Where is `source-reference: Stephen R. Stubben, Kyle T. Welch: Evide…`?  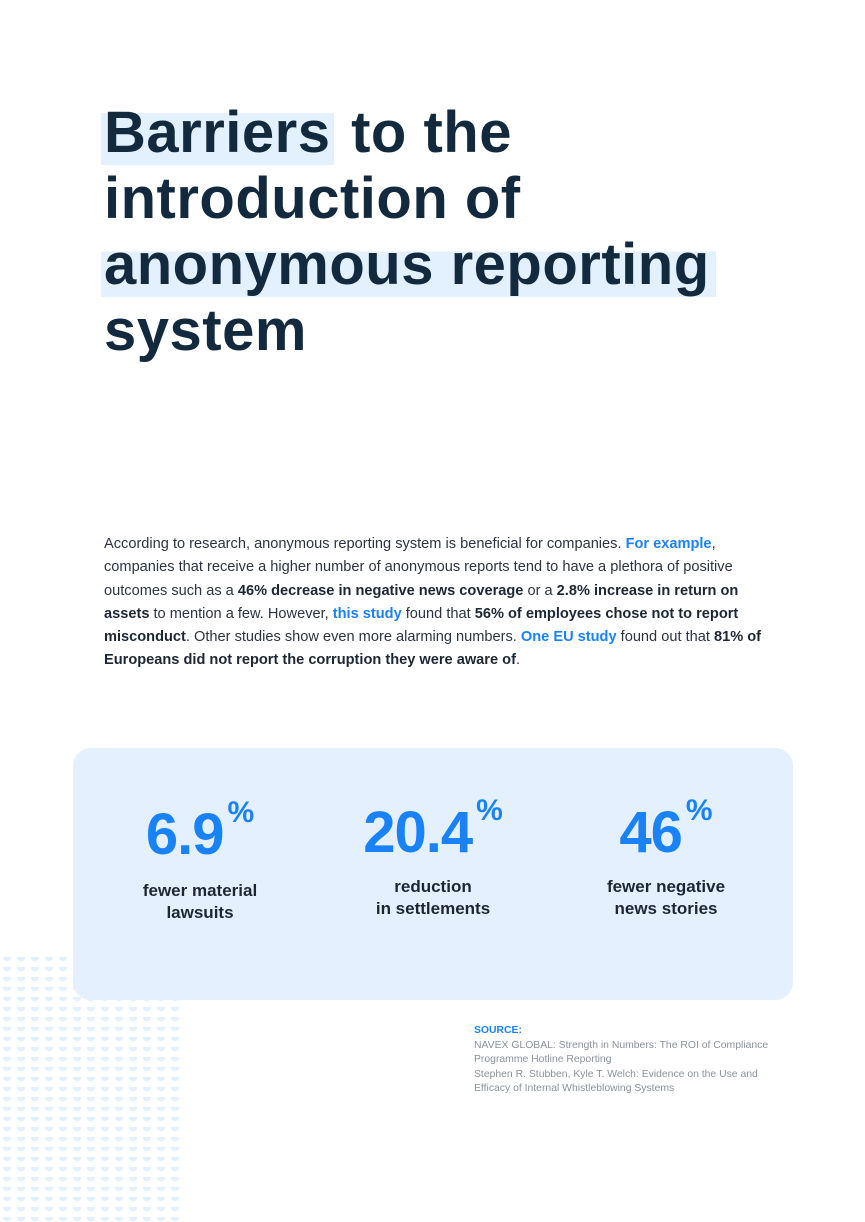 source-reference: Stephen R. Stubben, Kyle T. Welch: Evide… is located at coordinates (616, 1081).